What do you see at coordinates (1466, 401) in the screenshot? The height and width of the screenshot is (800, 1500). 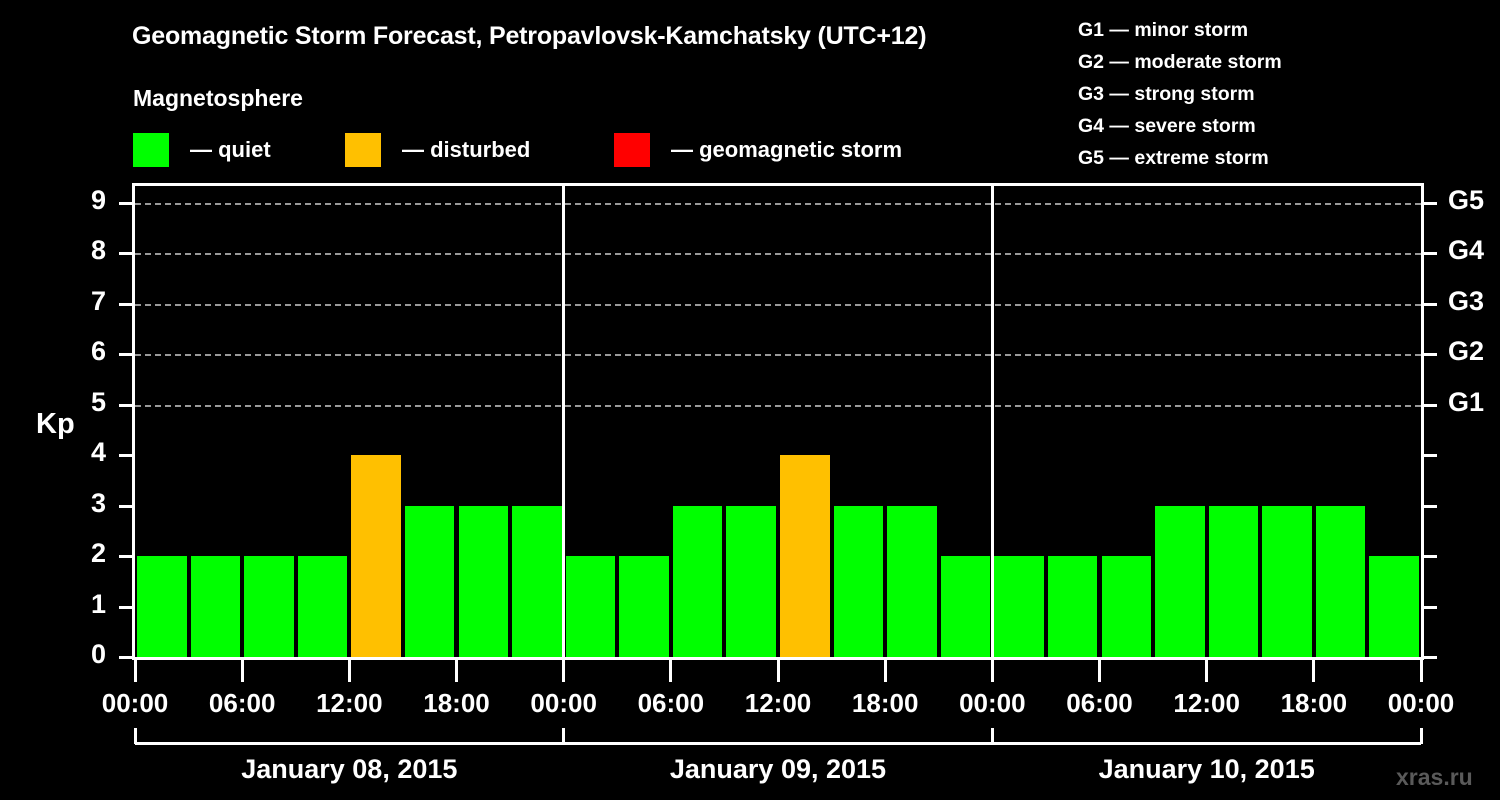 I see `g-scale-axis-label: G1` at bounding box center [1466, 401].